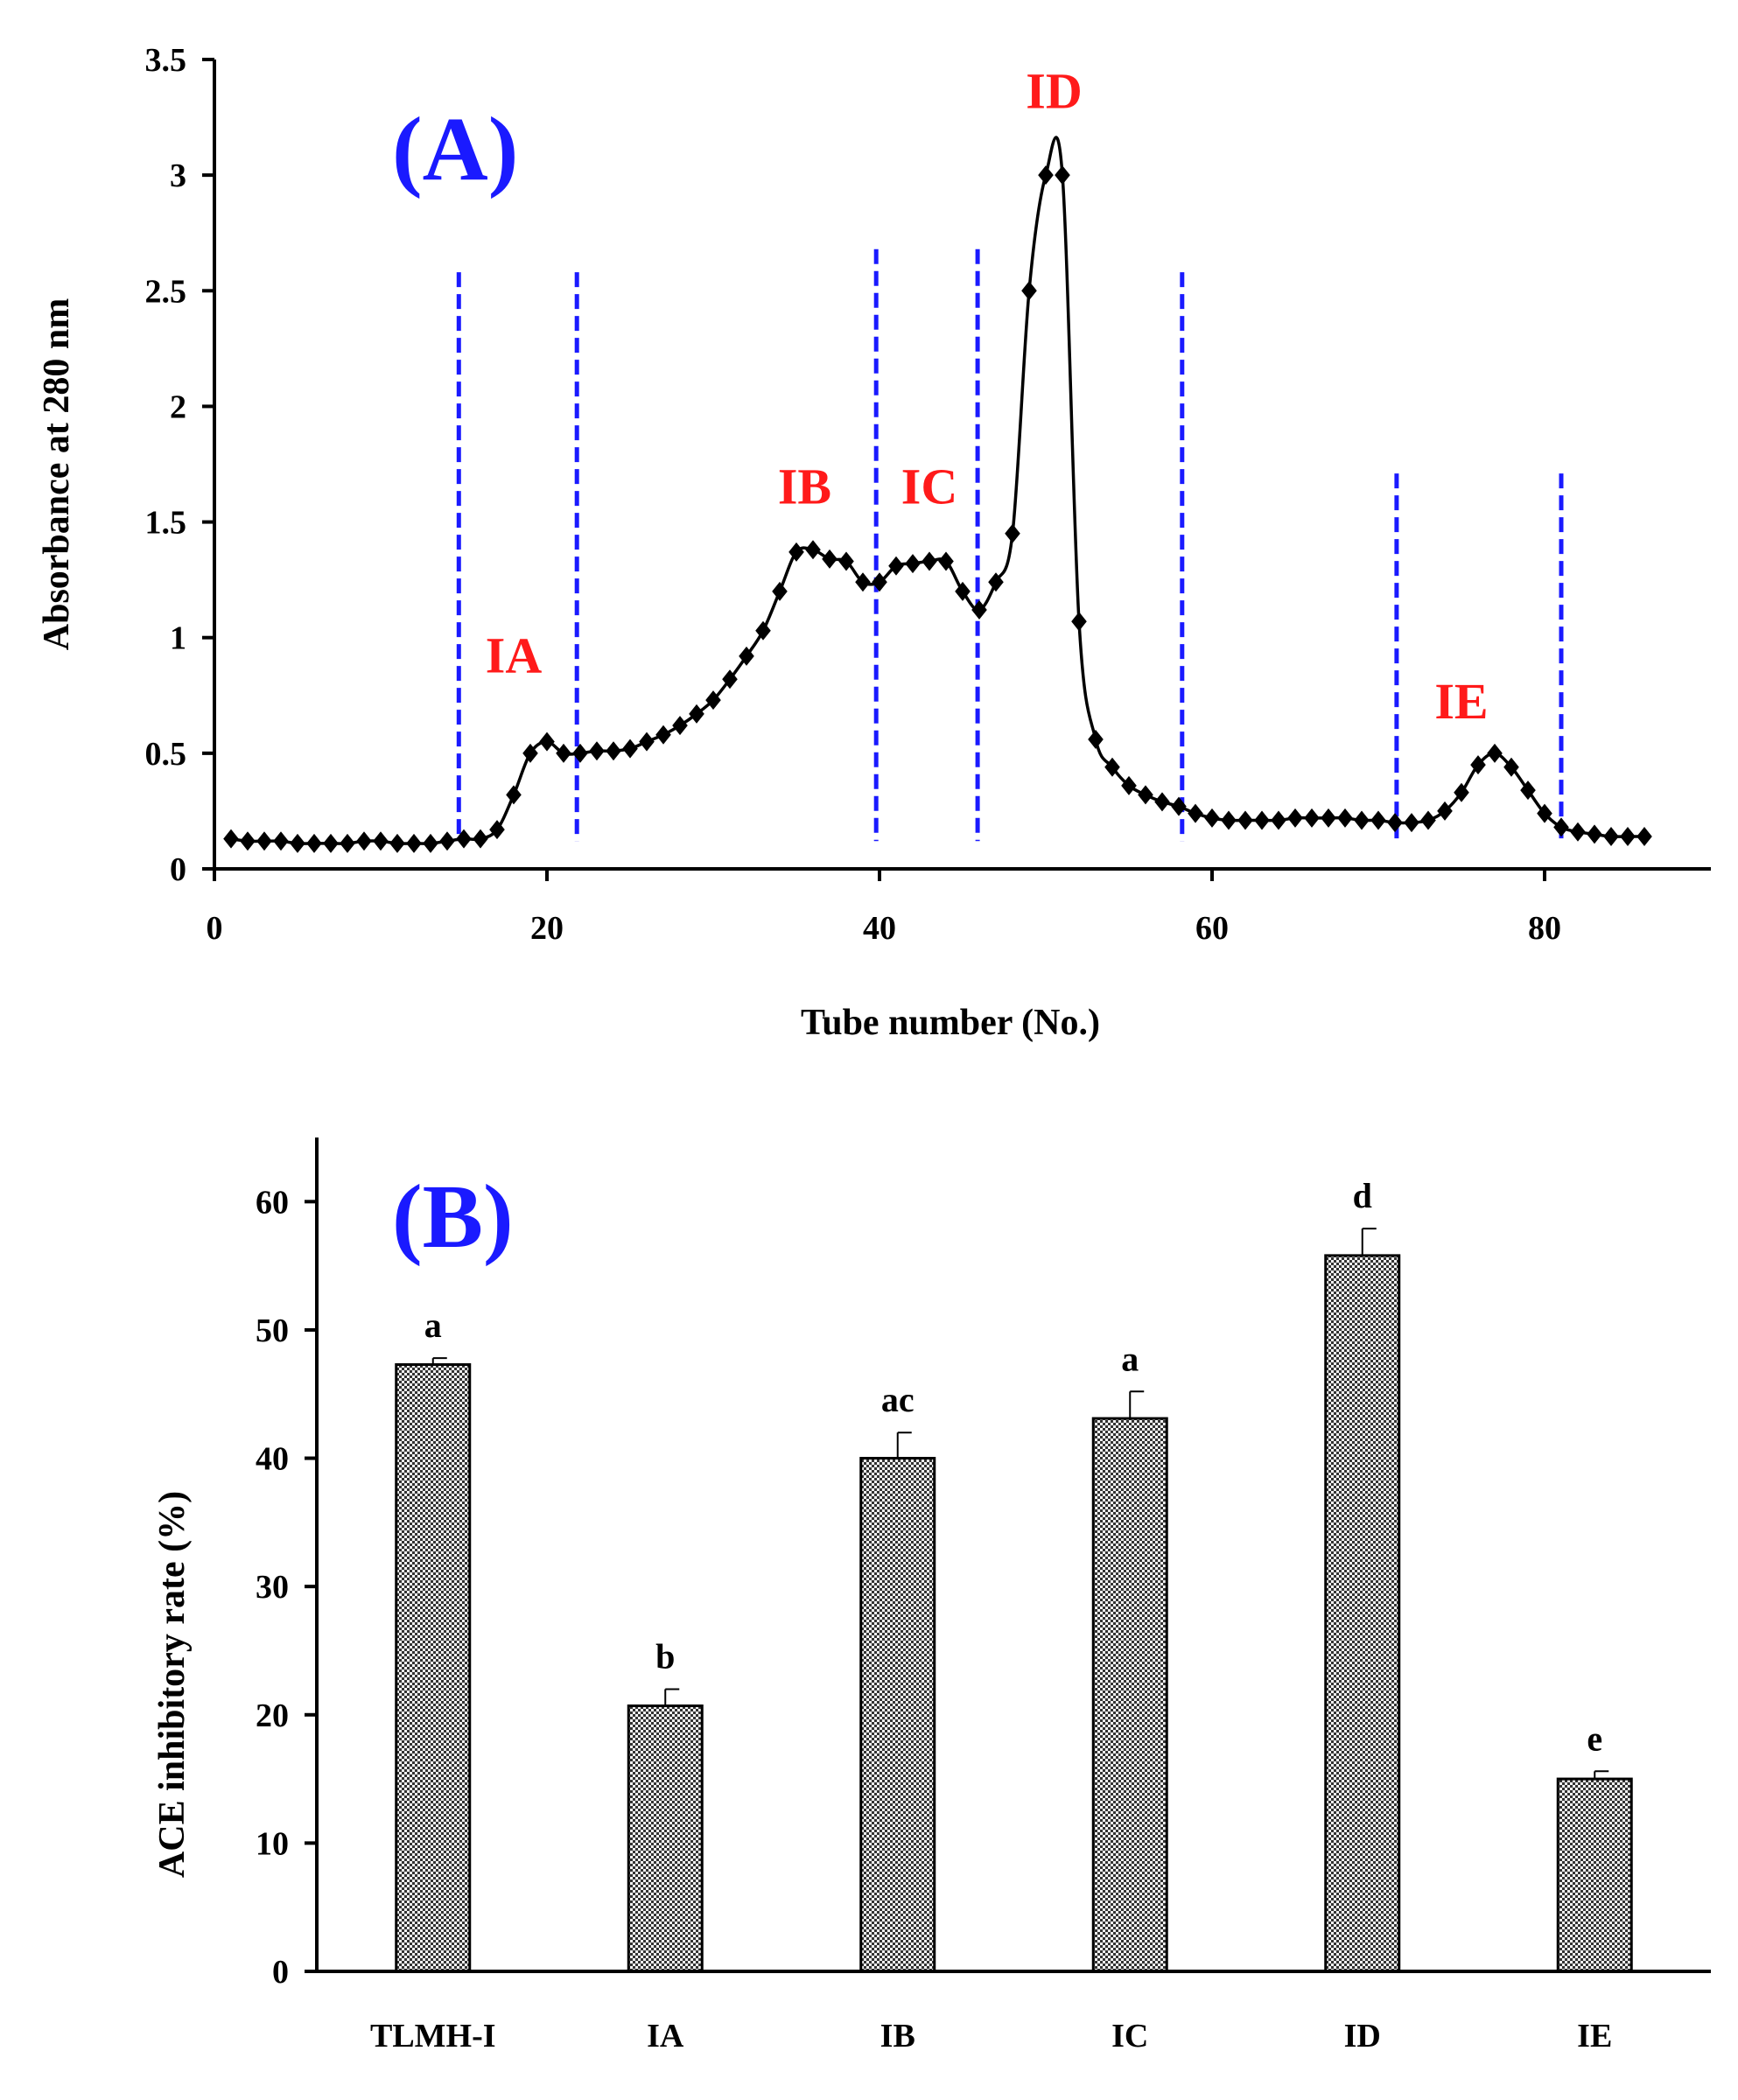  I want to click on significance-label-ia: b, so click(665, 1656).